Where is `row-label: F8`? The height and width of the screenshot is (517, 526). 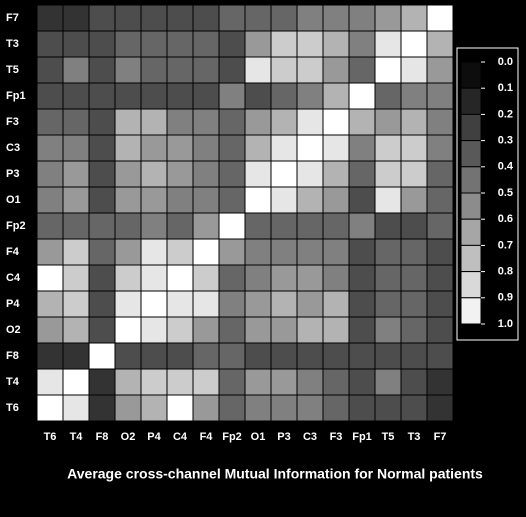 row-label: F8 is located at coordinates (12, 356).